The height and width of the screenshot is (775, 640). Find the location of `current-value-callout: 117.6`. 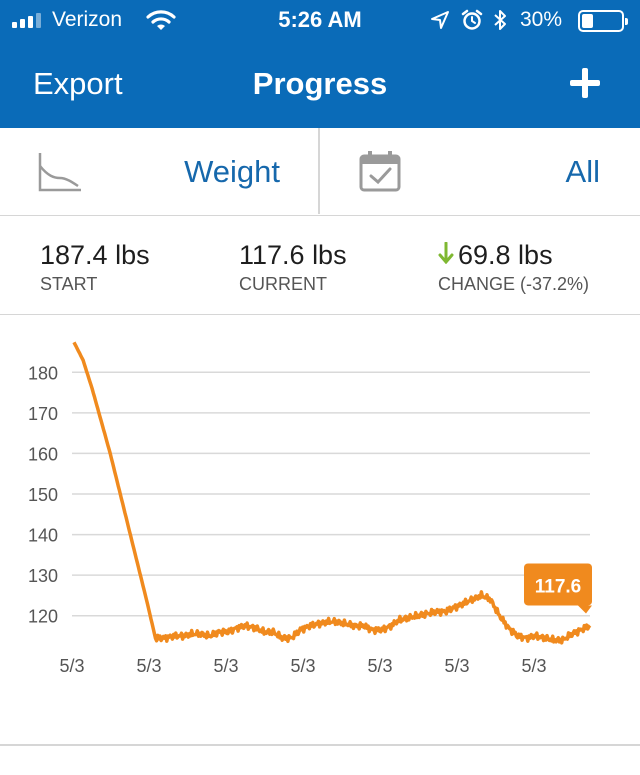

current-value-callout: 117.6 is located at coordinates (558, 586).